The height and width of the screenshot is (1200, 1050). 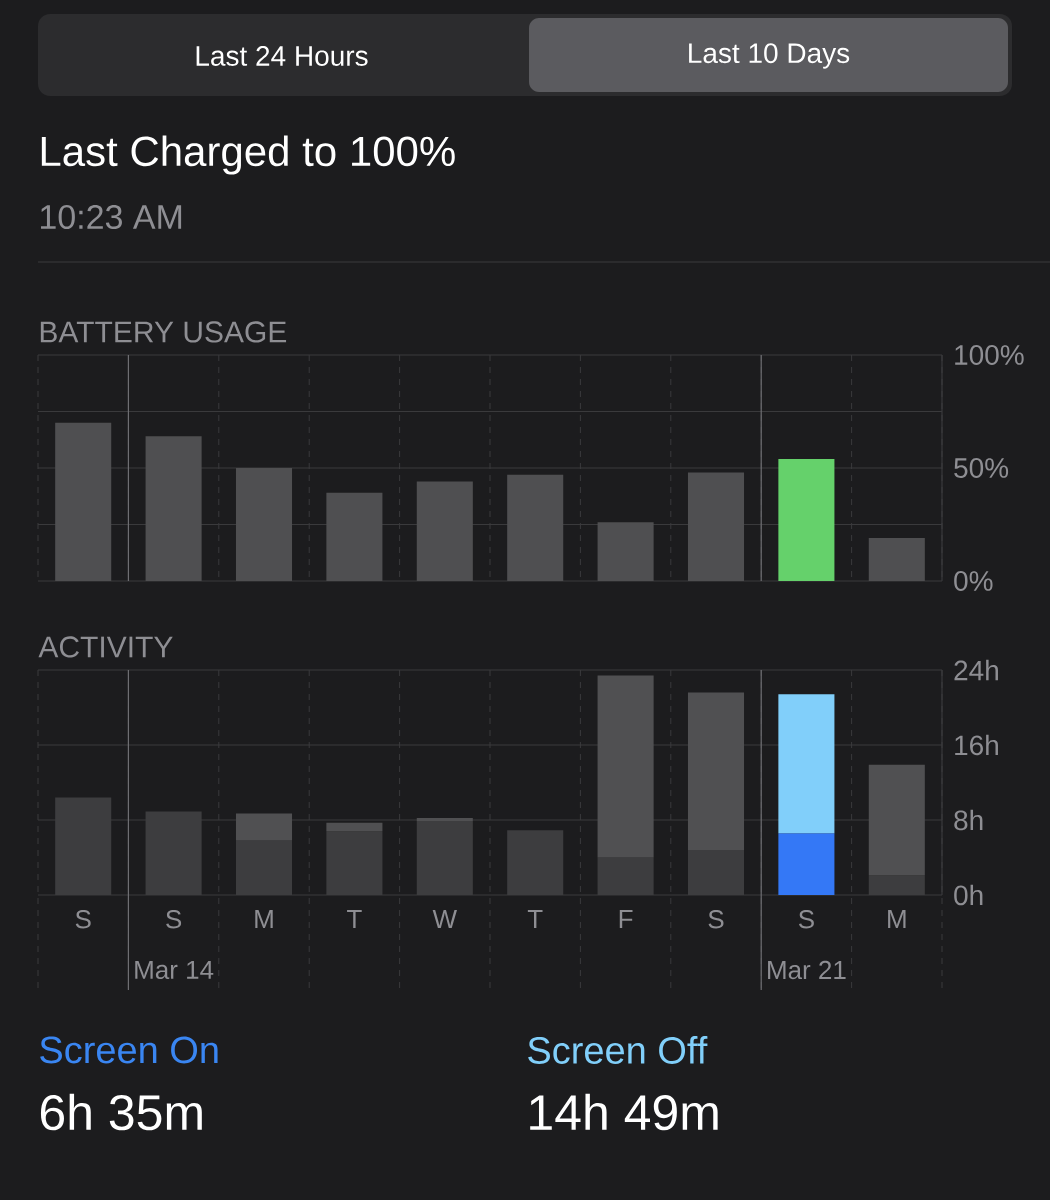 I want to click on text: 6h 35m, so click(x=121, y=1112).